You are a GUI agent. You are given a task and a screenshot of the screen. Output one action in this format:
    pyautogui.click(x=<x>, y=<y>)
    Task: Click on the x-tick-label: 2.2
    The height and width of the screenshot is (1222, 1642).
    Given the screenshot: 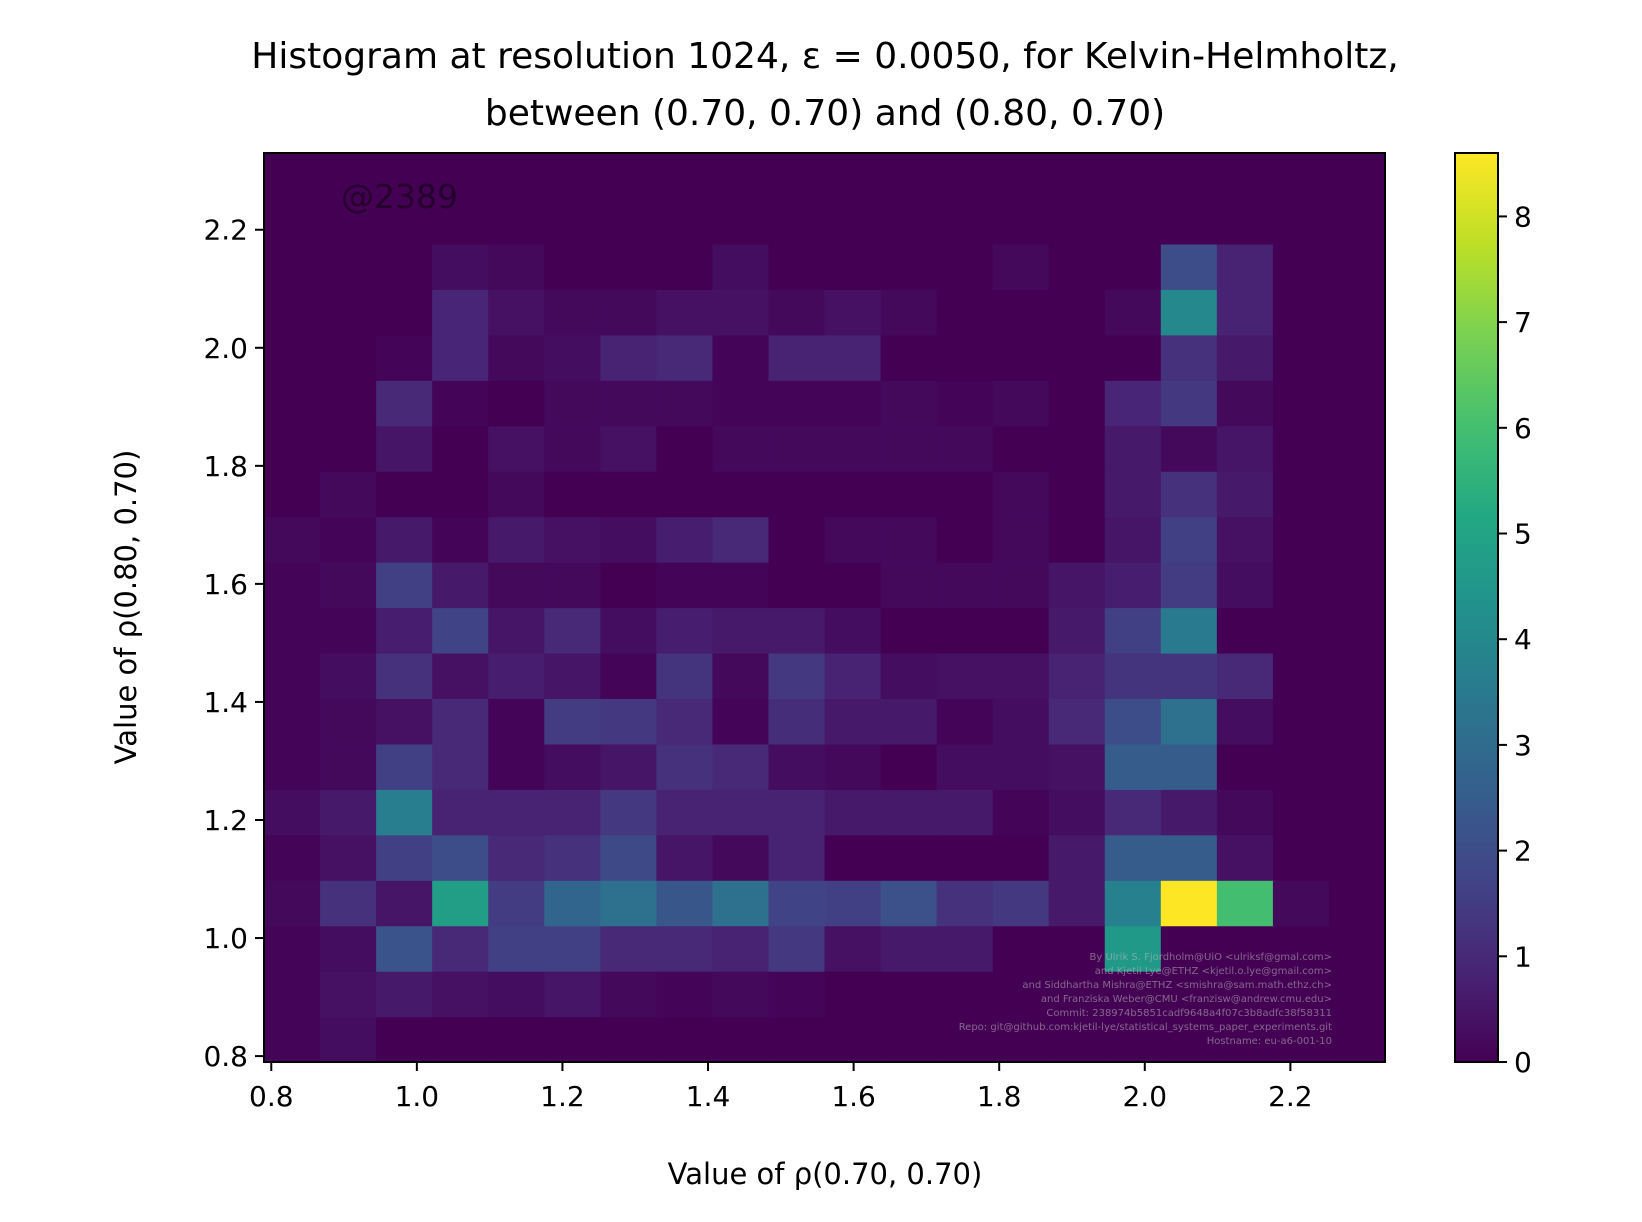 What is the action you would take?
    pyautogui.click(x=1290, y=1096)
    